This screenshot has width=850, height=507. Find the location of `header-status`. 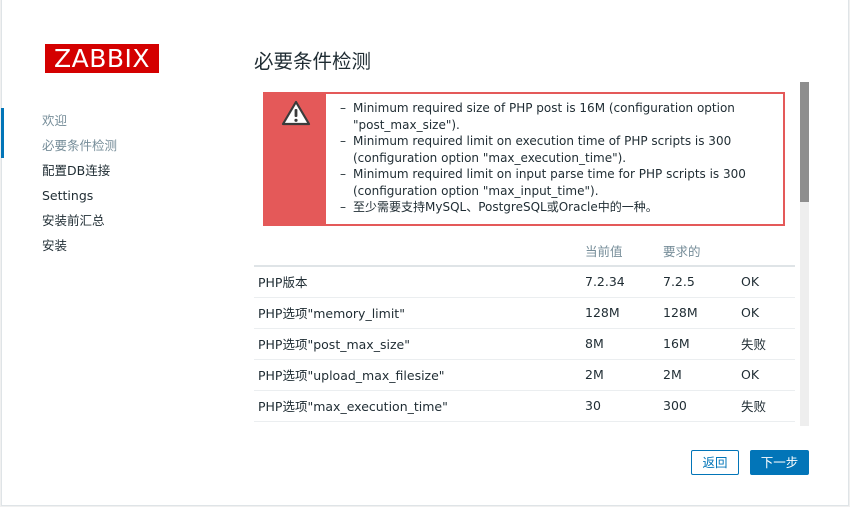

header-status is located at coordinates (766, 251).